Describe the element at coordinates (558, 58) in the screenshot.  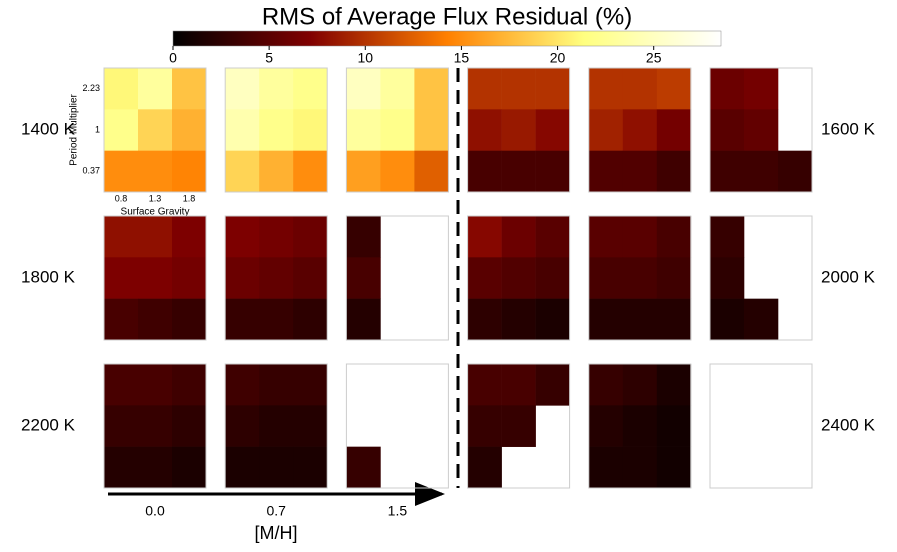
I see `colorbar-tick-label: 20` at that location.